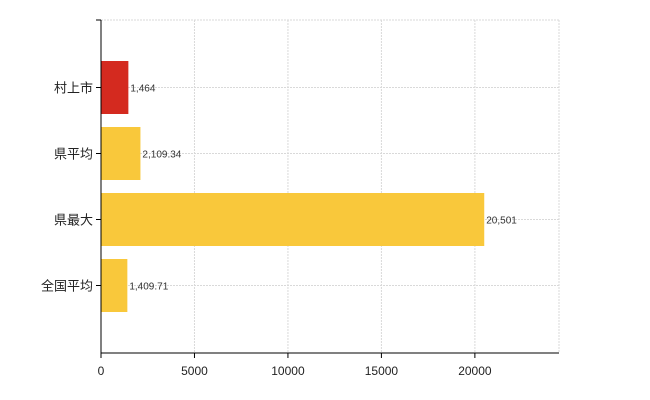  Describe the element at coordinates (475, 371) in the screenshot. I see `x-tick-label-4: 20000` at that location.